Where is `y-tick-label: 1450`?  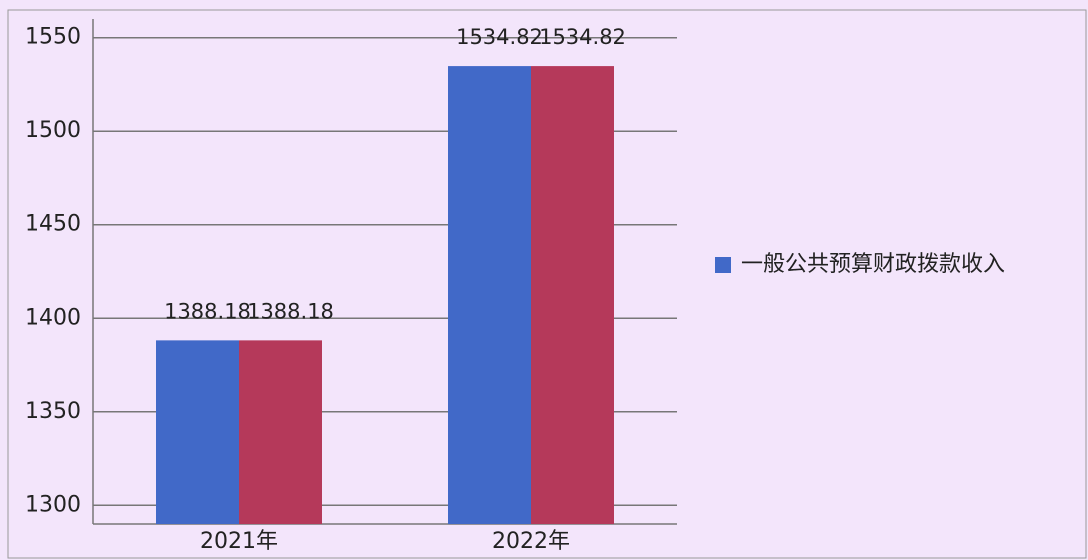 y-tick-label: 1450 is located at coordinates (53, 224).